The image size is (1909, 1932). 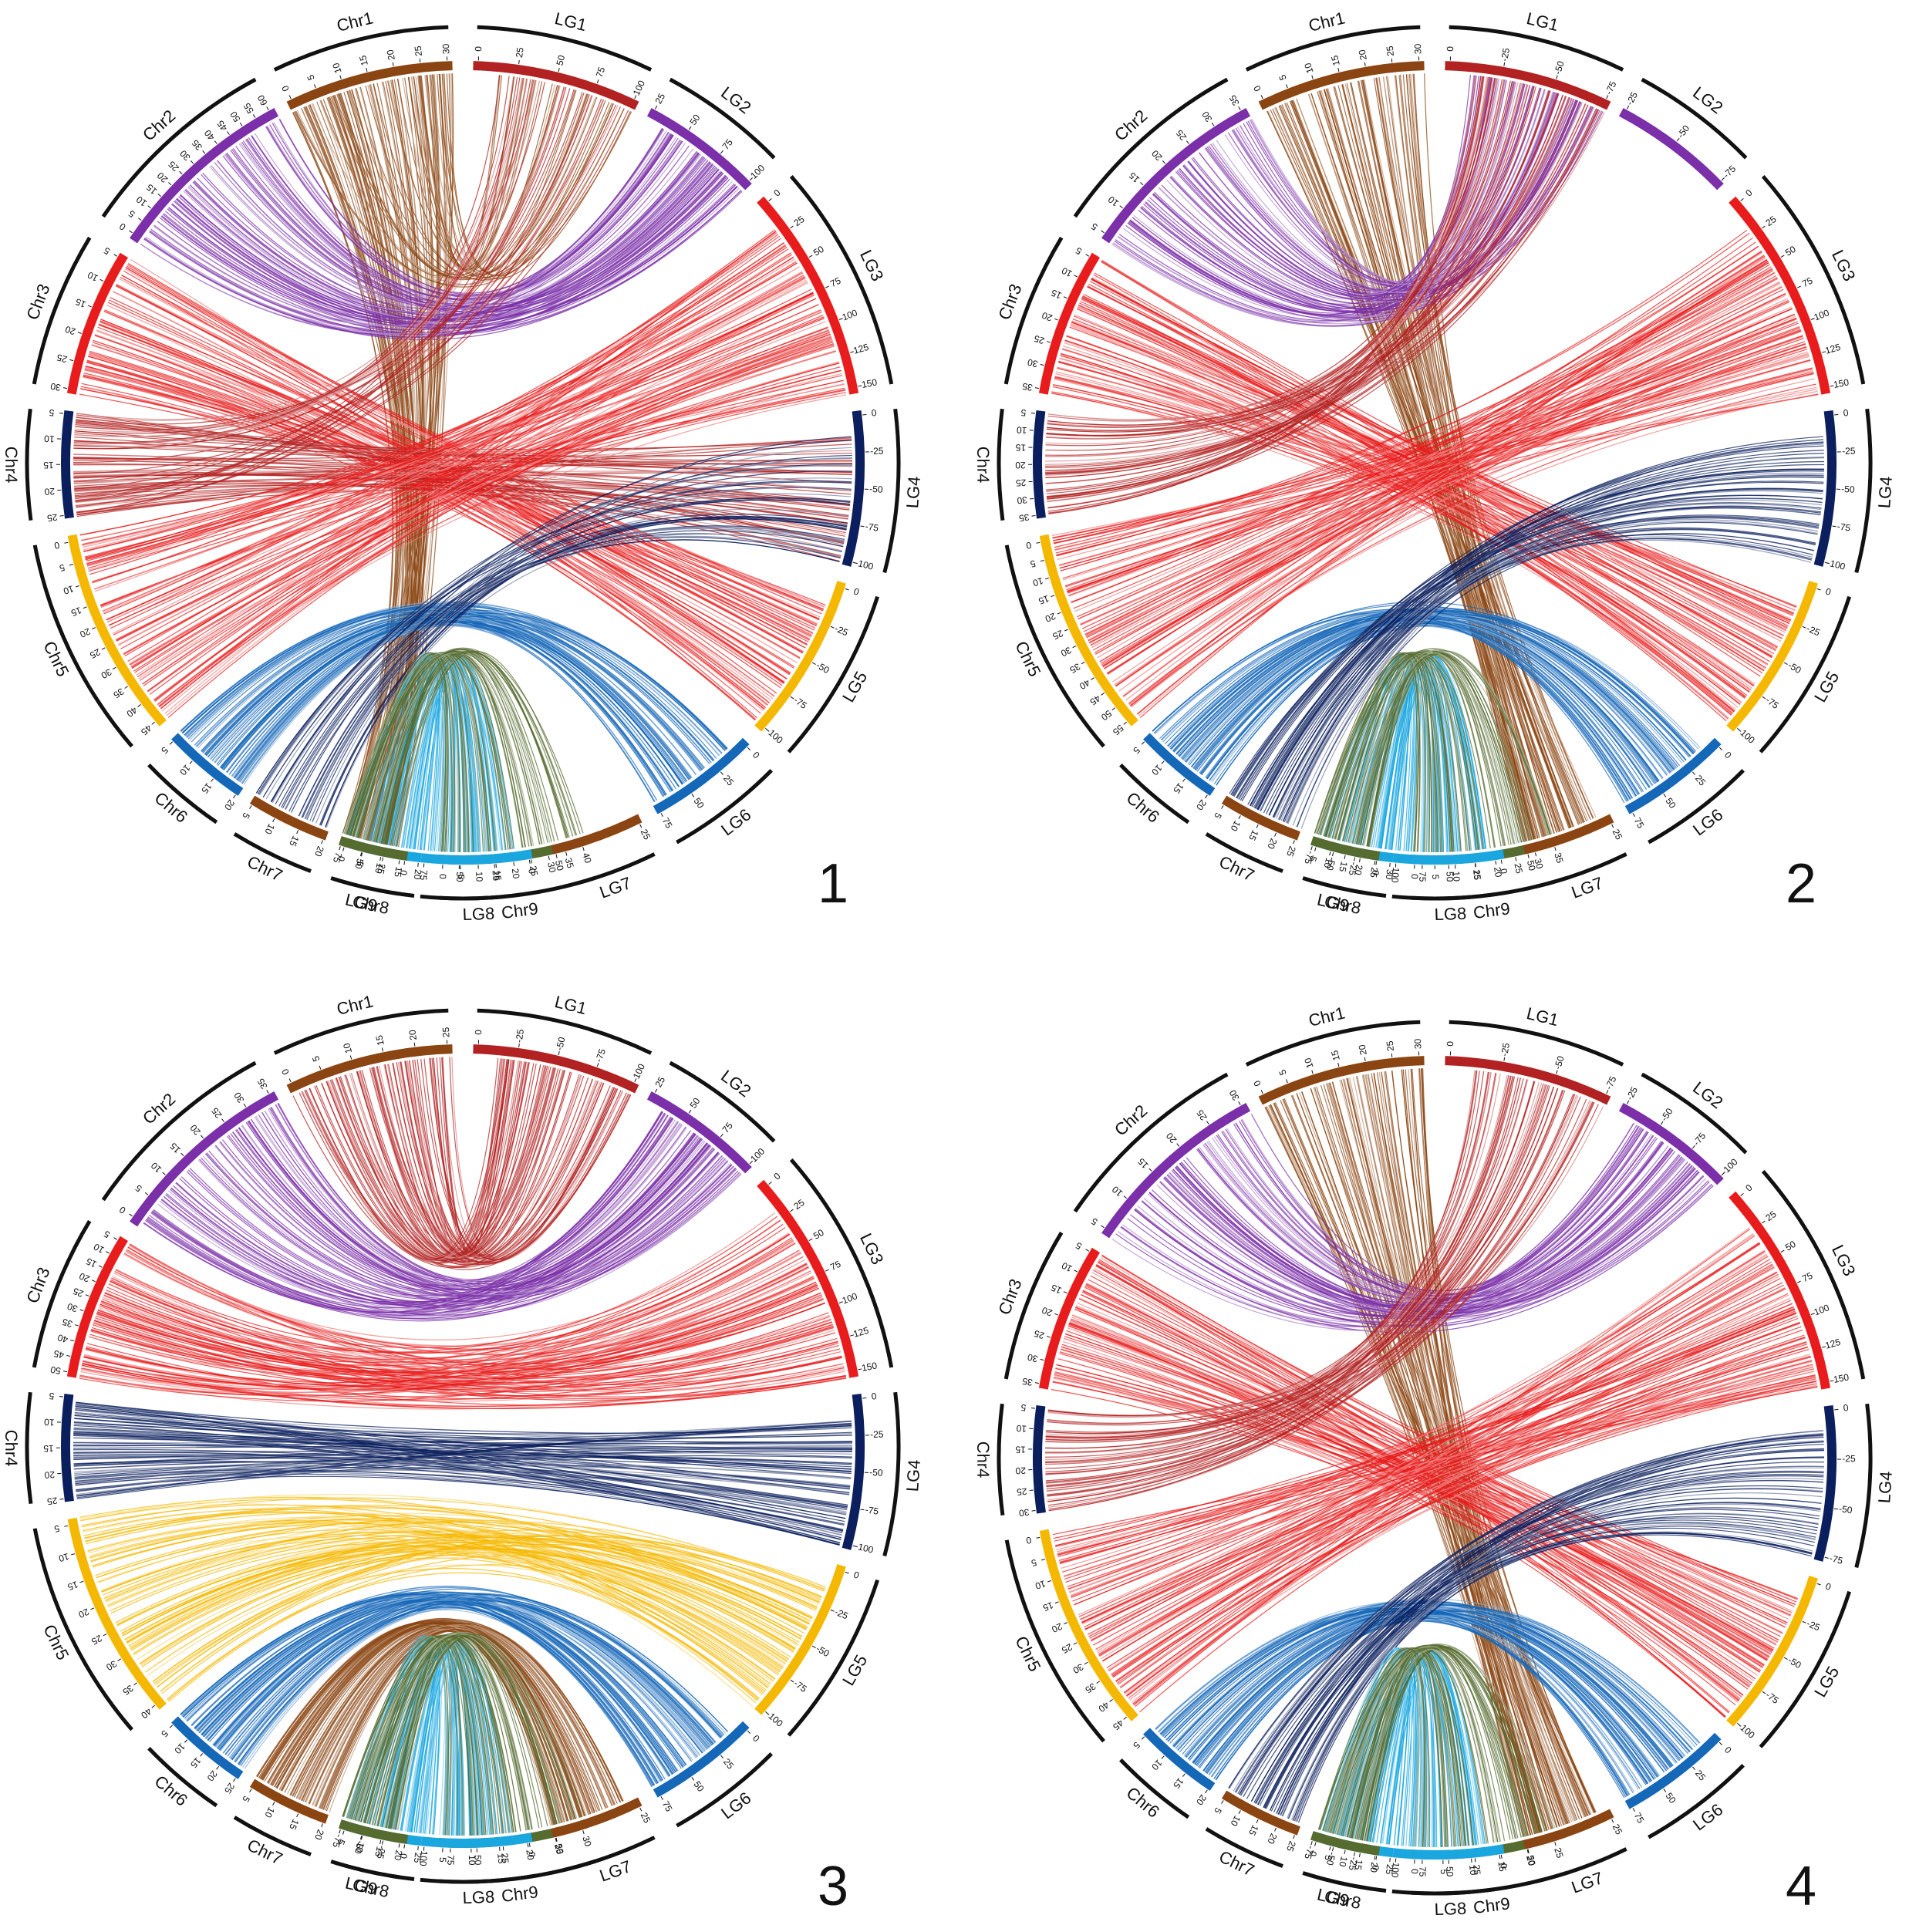 I want to click on segment-band, so click(x=853, y=488).